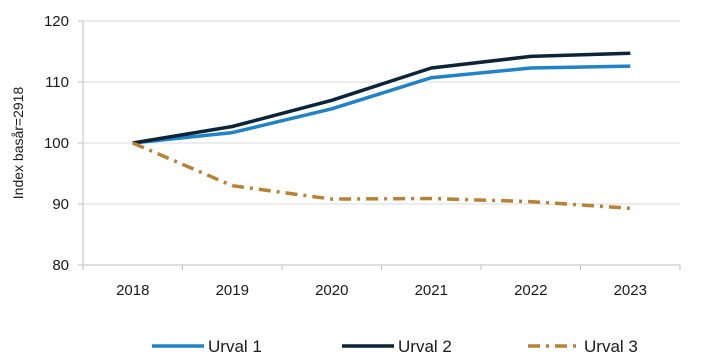 Image resolution: width=709 pixels, height=358 pixels. I want to click on y-tick-label: 110, so click(57, 82).